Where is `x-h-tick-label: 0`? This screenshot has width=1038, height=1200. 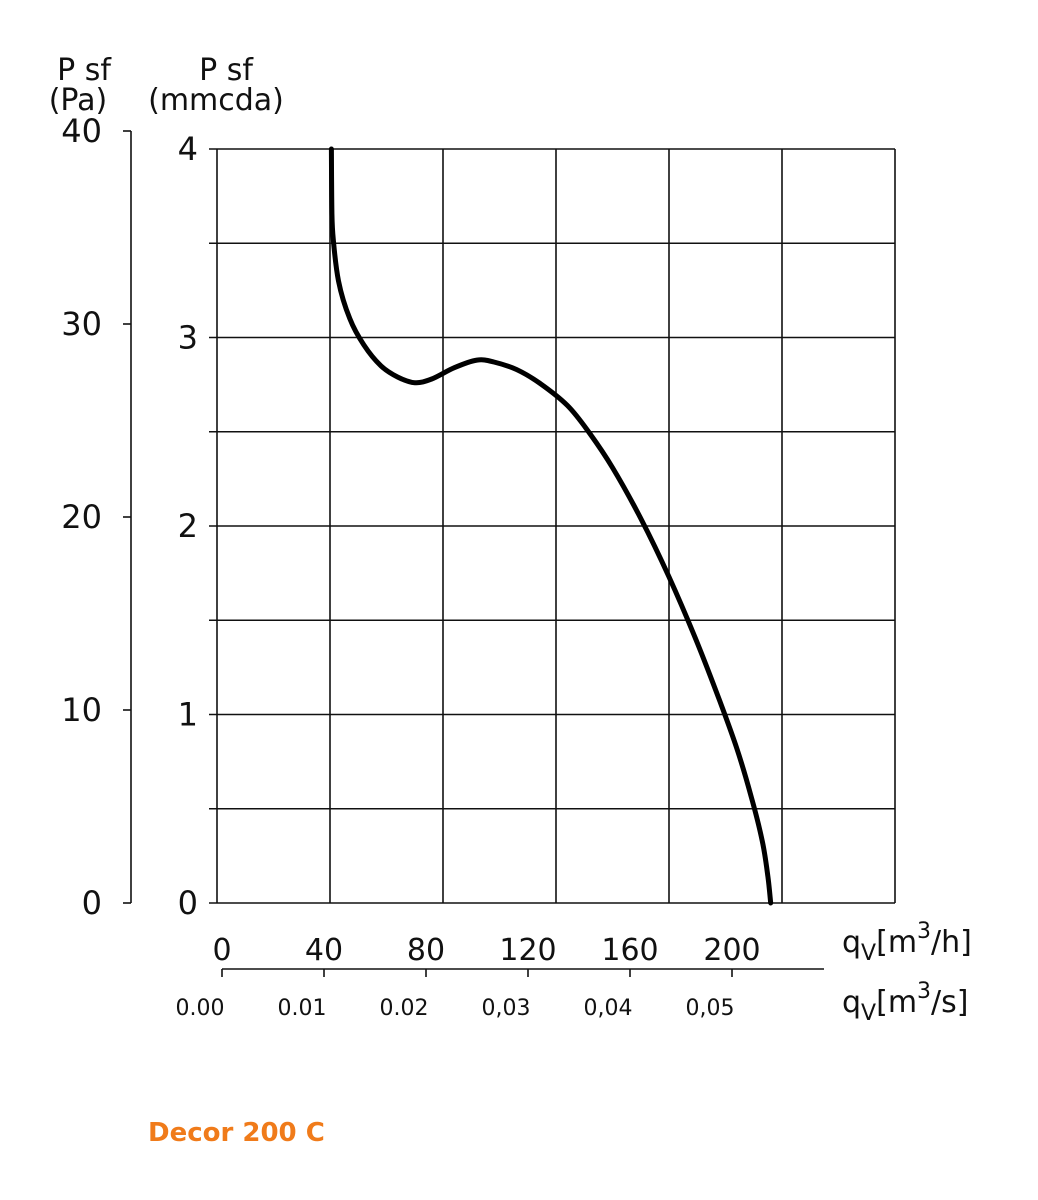 x-h-tick-label: 0 is located at coordinates (221, 950).